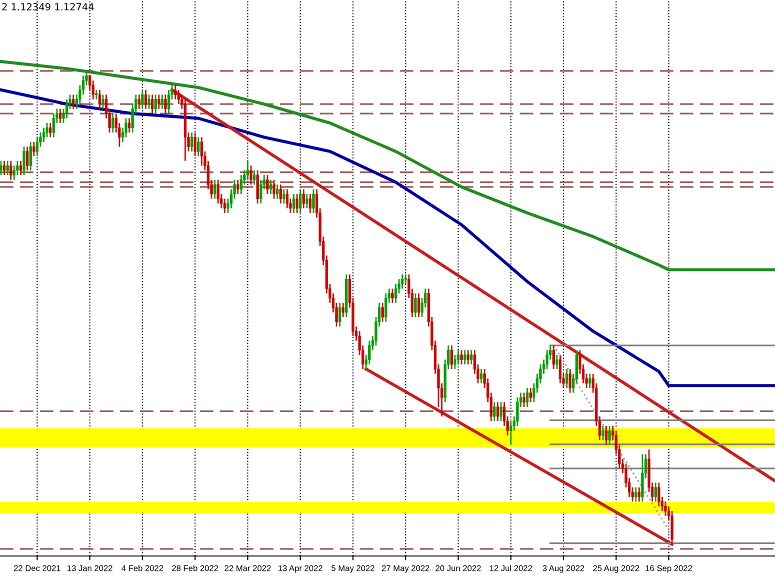 This screenshot has height=581, width=775. Describe the element at coordinates (195, 568) in the screenshot. I see `x-tick-label: 28 Feb 2022` at that location.